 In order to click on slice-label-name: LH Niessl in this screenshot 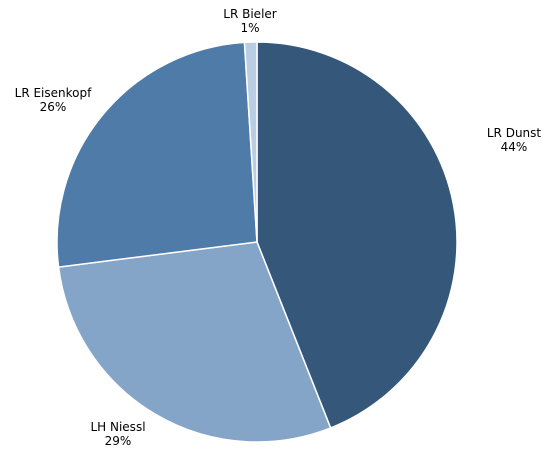, I will do `click(117, 427)`.